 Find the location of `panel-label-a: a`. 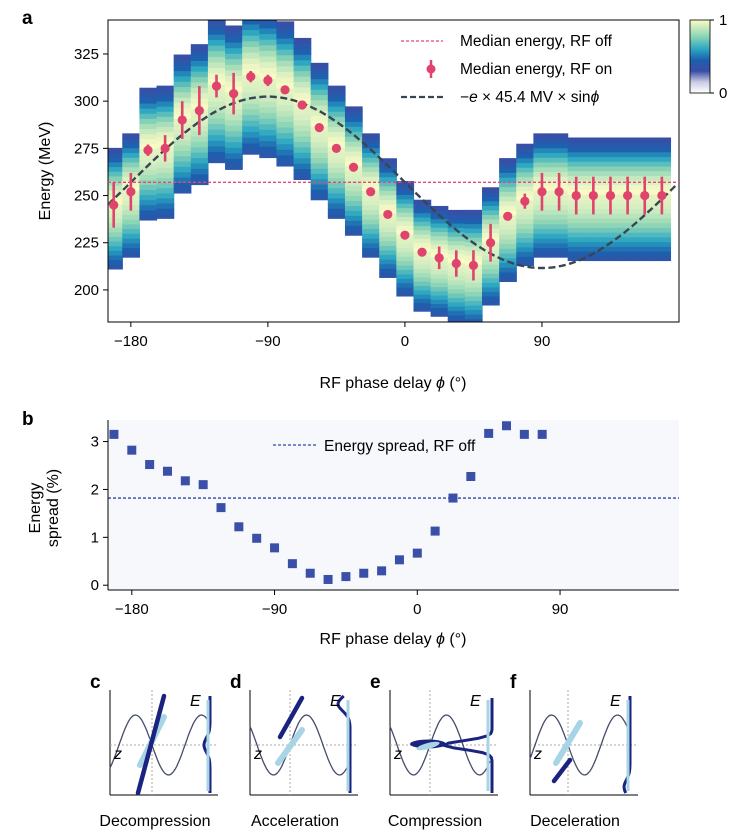

panel-label-a: a is located at coordinates (27, 18).